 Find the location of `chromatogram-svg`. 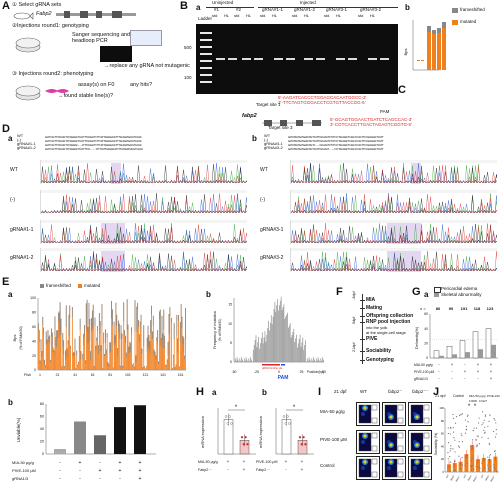

chromatogram-svg is located at coordinates (144, 232).